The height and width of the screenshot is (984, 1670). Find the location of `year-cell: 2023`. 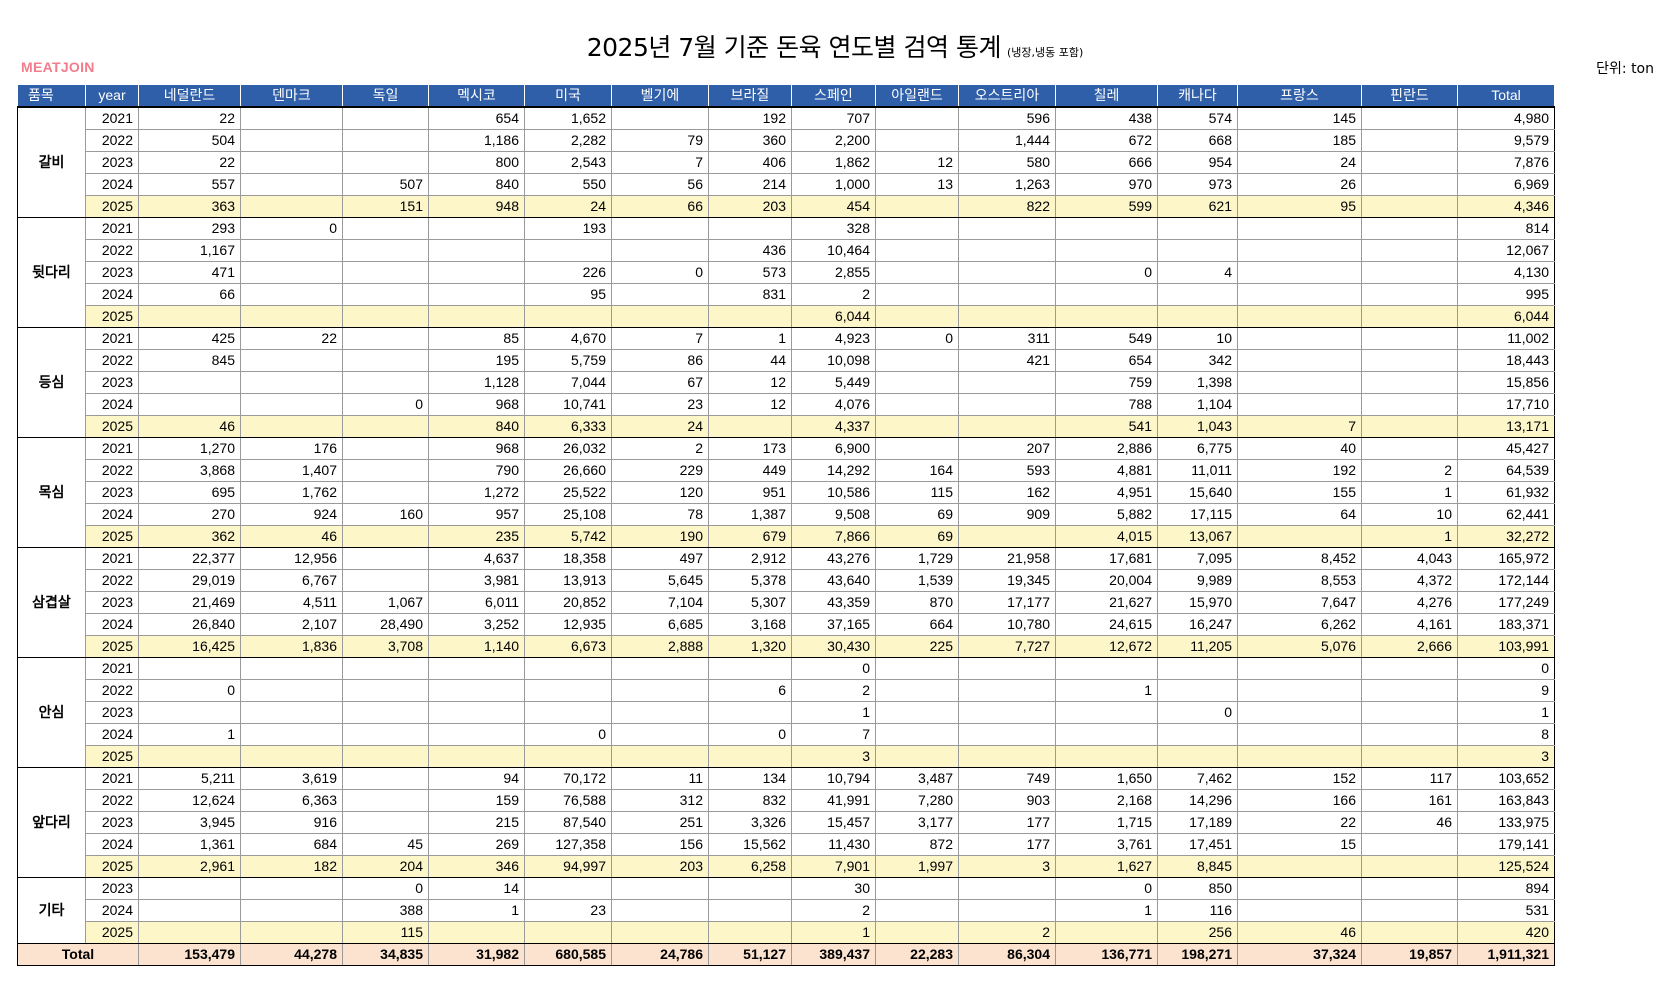

year-cell: 2023 is located at coordinates (112, 712).